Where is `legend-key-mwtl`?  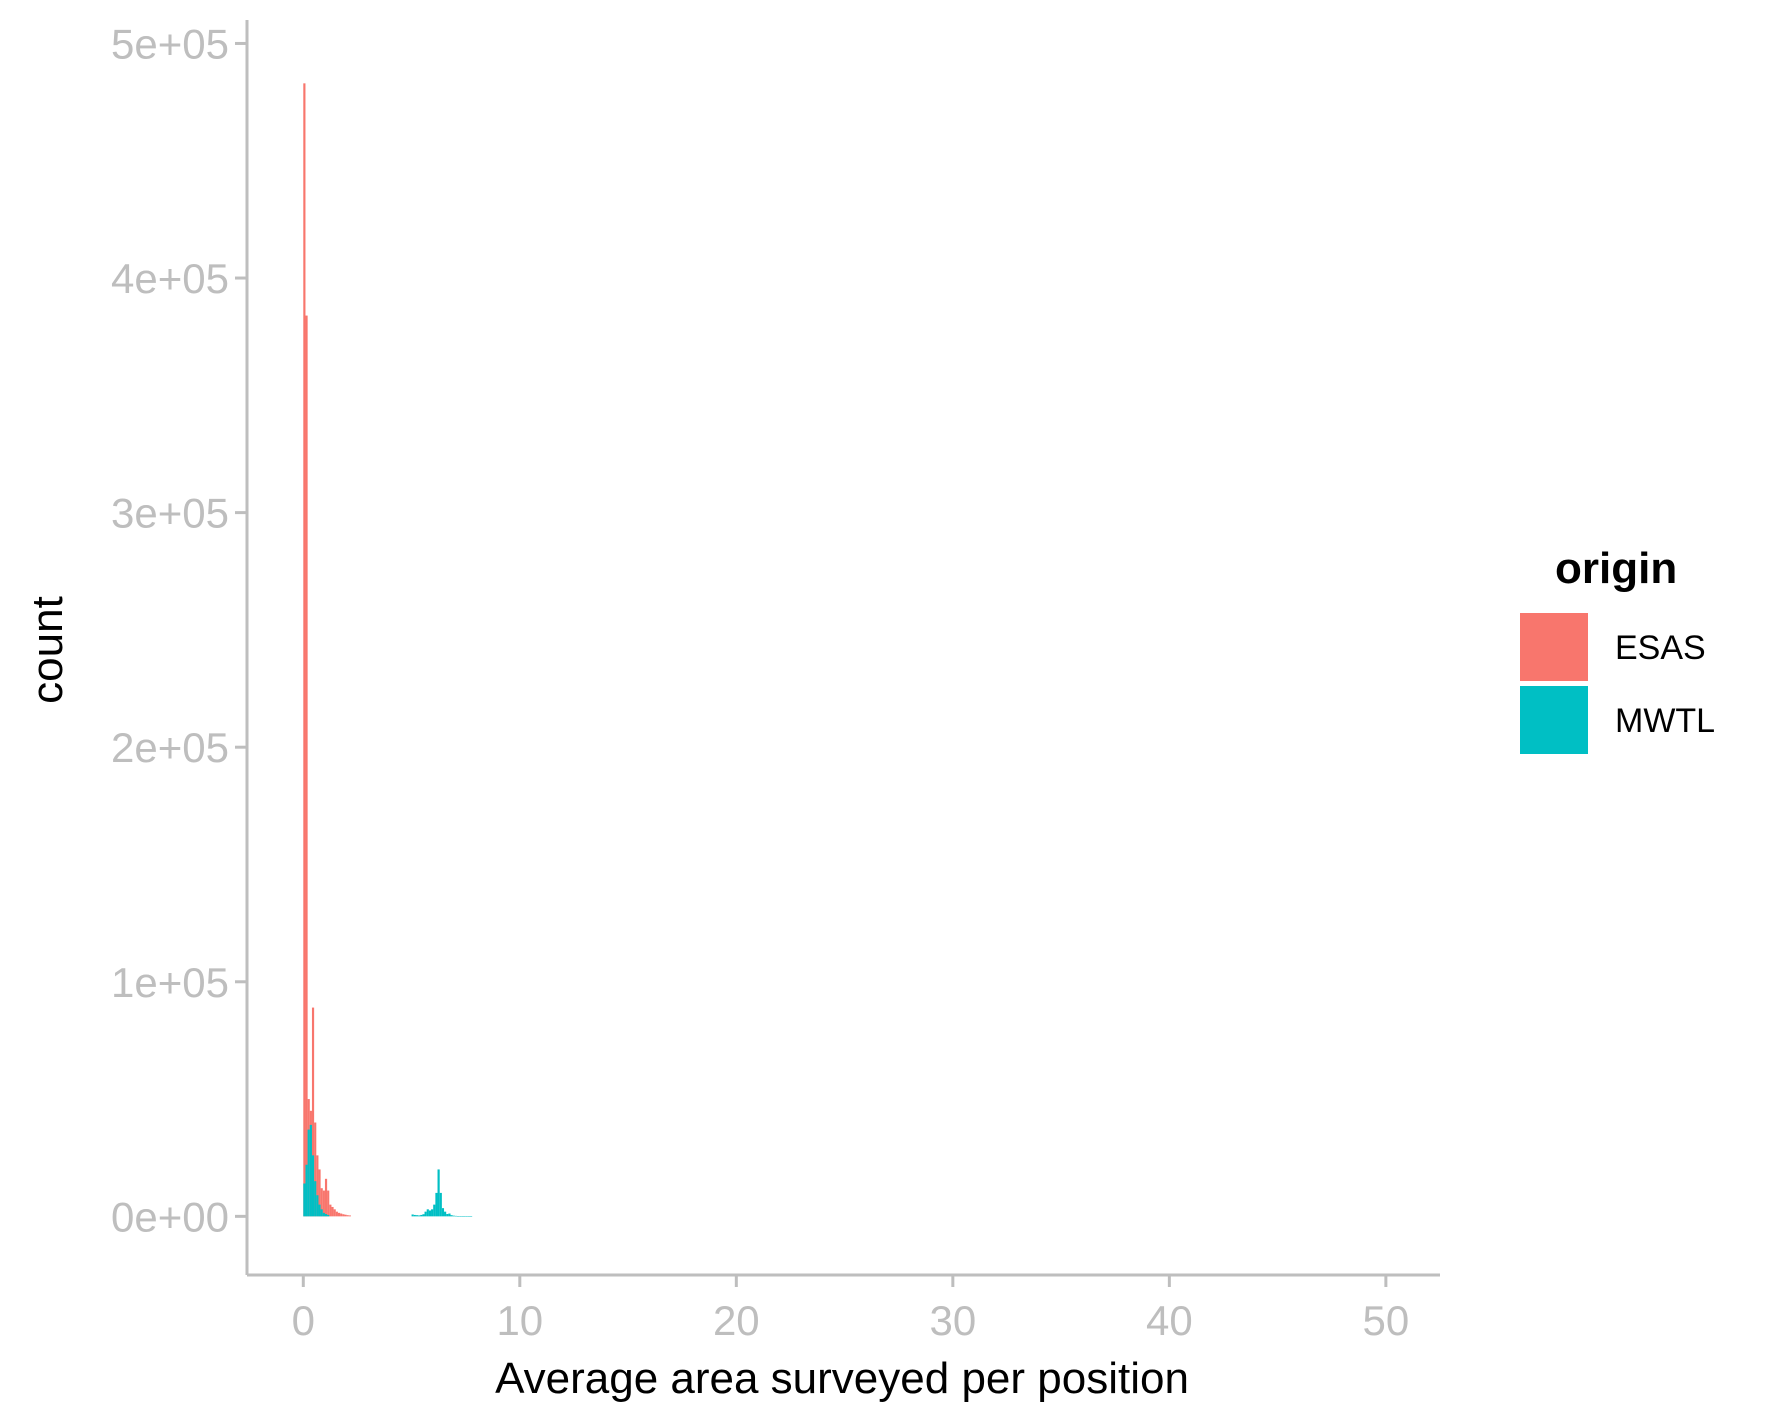
legend-key-mwtl is located at coordinates (1554, 720).